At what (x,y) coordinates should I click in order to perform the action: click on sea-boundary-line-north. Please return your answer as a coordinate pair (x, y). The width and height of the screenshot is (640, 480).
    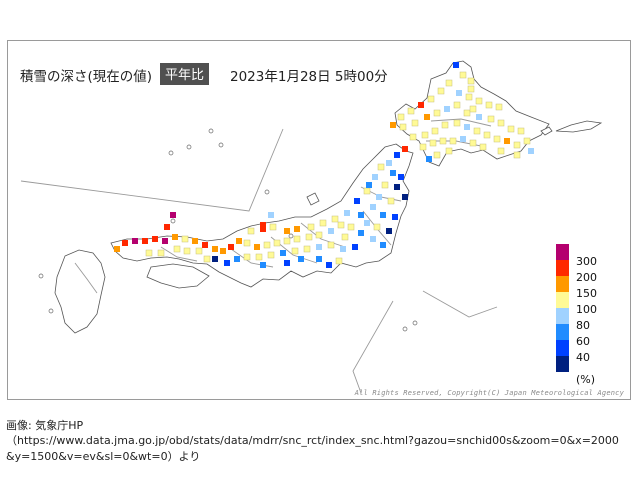
    Looking at the image, I should click on (152, 170).